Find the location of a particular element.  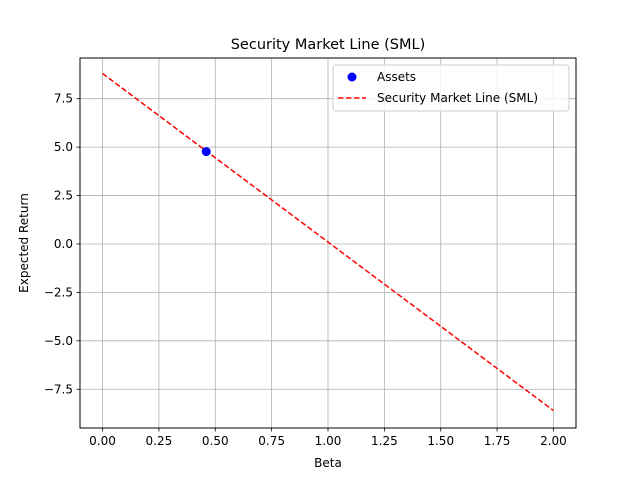

x-tick-label: 0.50 is located at coordinates (215, 441).